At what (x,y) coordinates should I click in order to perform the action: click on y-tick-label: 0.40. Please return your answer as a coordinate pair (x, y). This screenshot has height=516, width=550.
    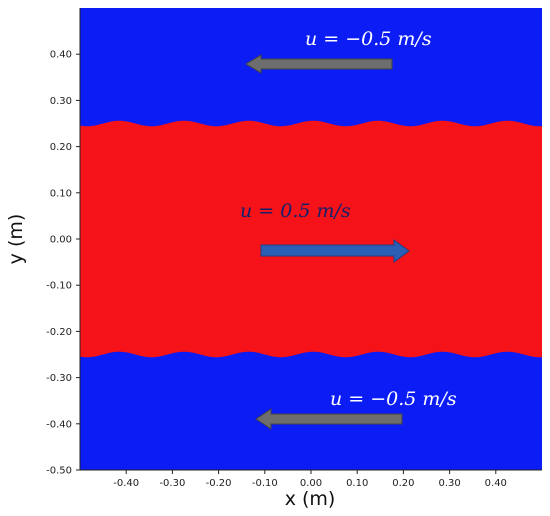
    Looking at the image, I should click on (61, 55).